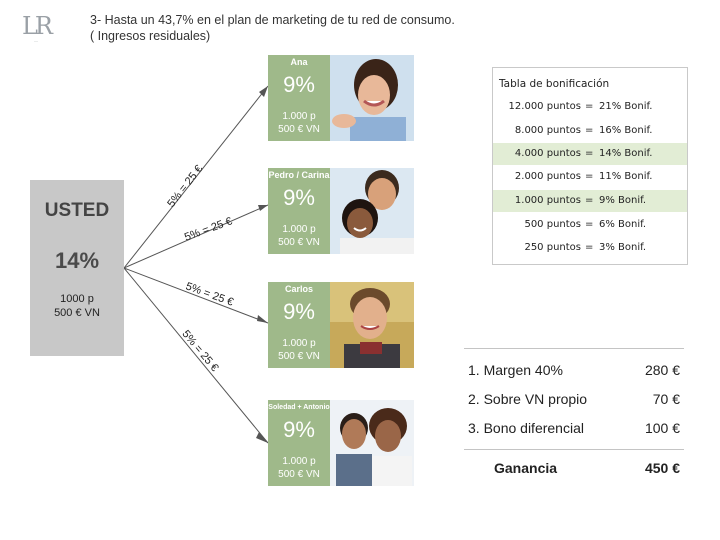 Image resolution: width=720 pixels, height=540 pixels. I want to click on member-photo-pedro-carina, so click(372, 211).